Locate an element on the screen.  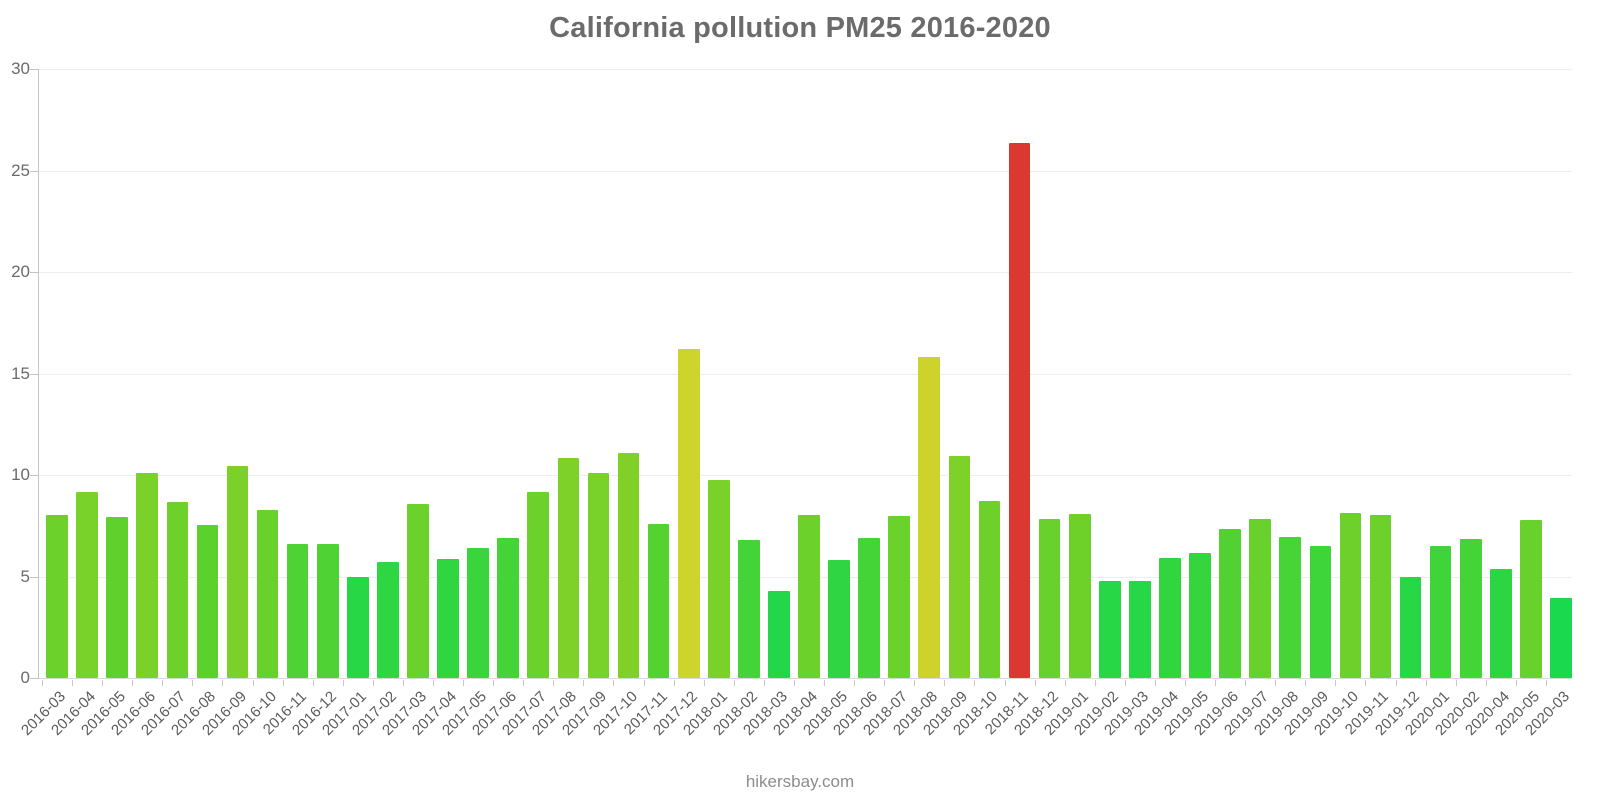
chart-title: California pollution PM25 2016-2020 is located at coordinates (800, 28).